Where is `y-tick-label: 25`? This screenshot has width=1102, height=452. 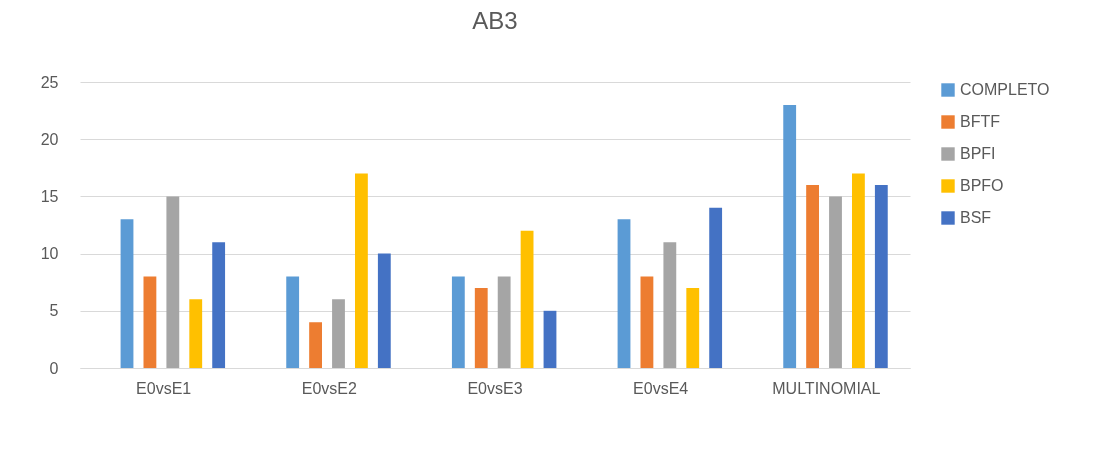 y-tick-label: 25 is located at coordinates (49, 82).